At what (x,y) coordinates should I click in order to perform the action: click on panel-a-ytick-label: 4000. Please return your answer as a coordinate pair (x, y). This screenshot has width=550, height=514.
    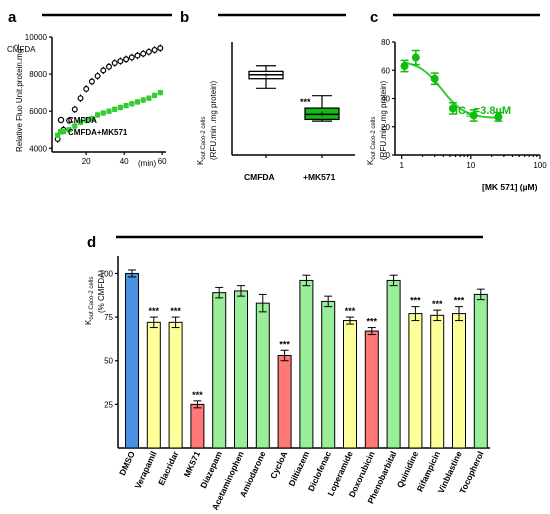
    Looking at the image, I should click on (38, 148).